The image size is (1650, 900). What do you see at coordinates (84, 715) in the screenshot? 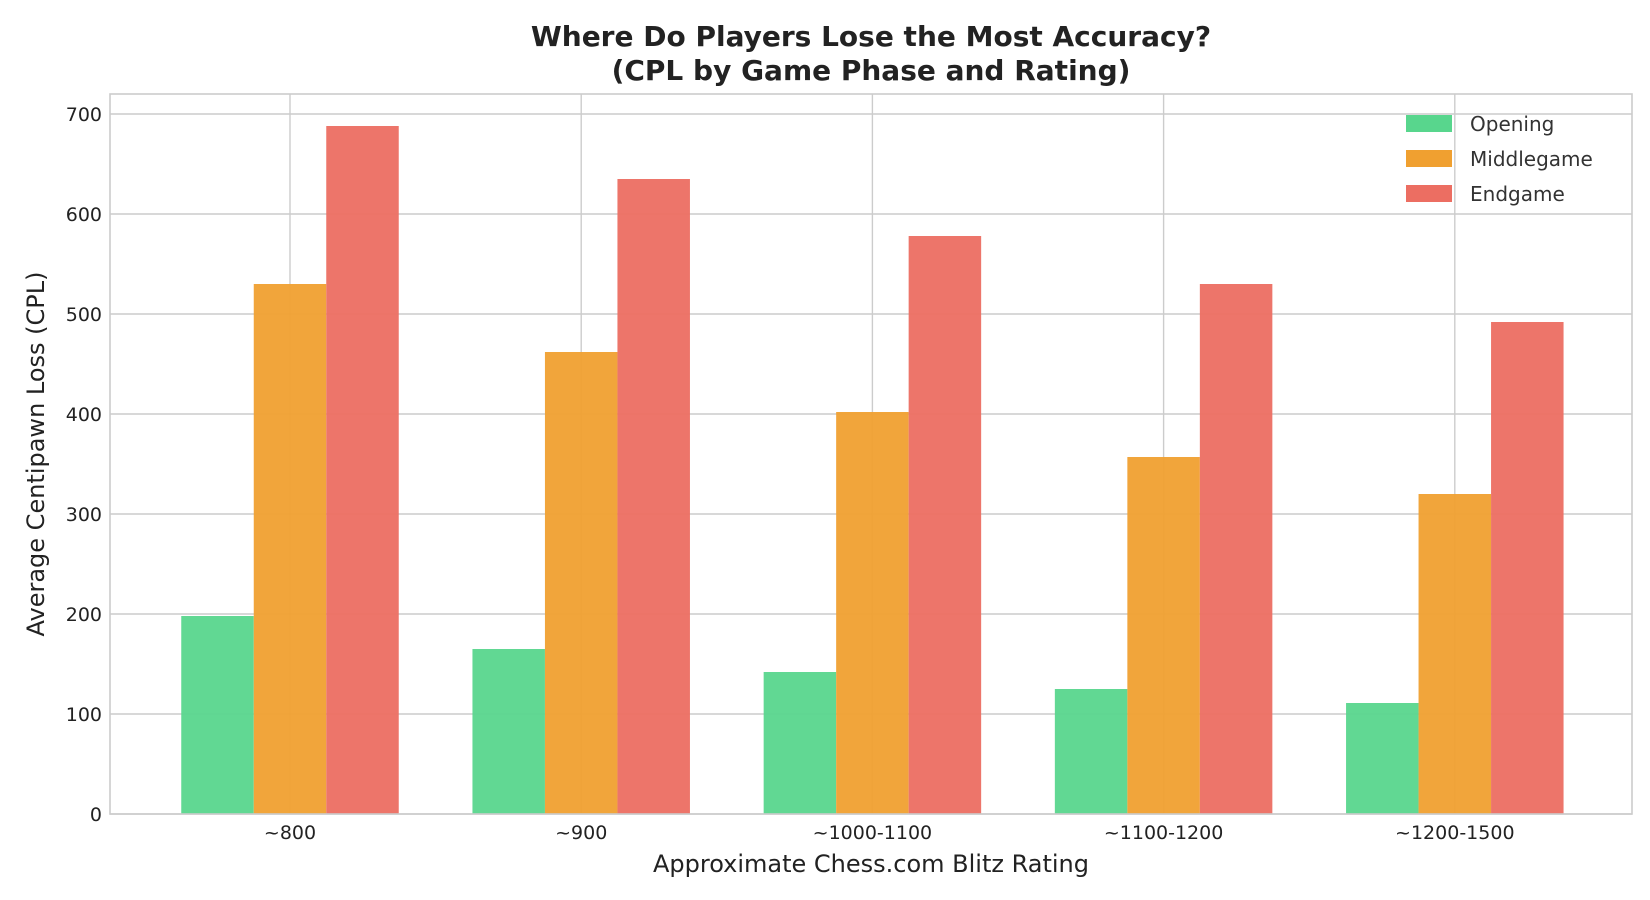
I see `y-tick-label: 100` at bounding box center [84, 715].